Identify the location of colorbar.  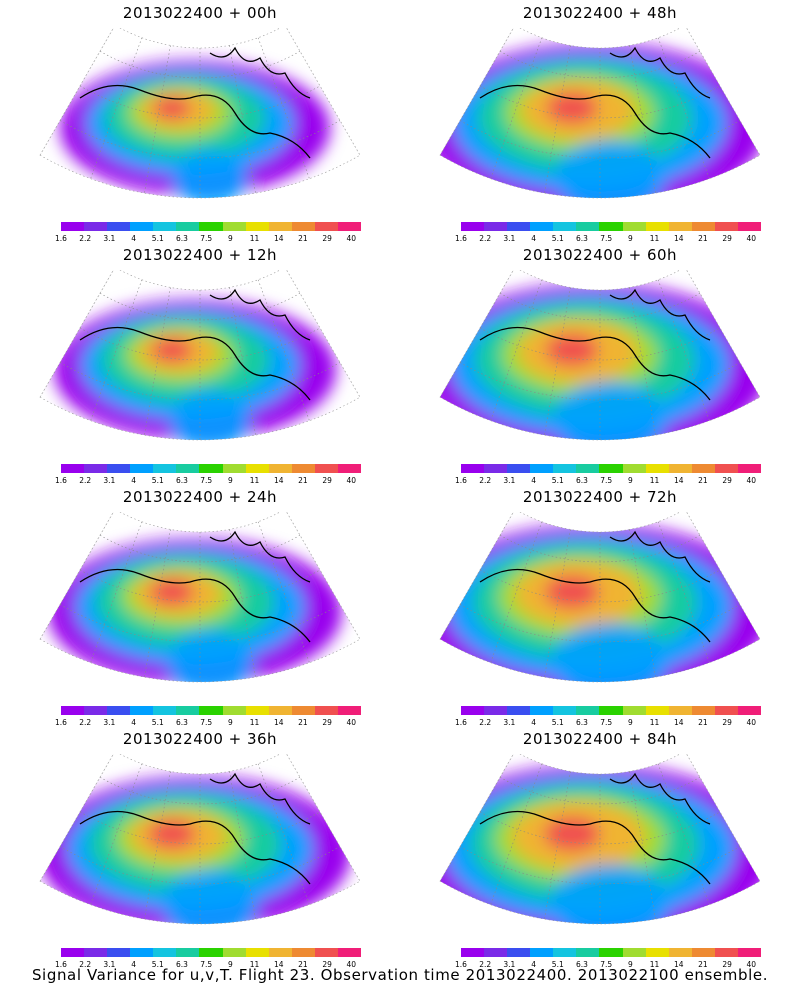
(211, 226).